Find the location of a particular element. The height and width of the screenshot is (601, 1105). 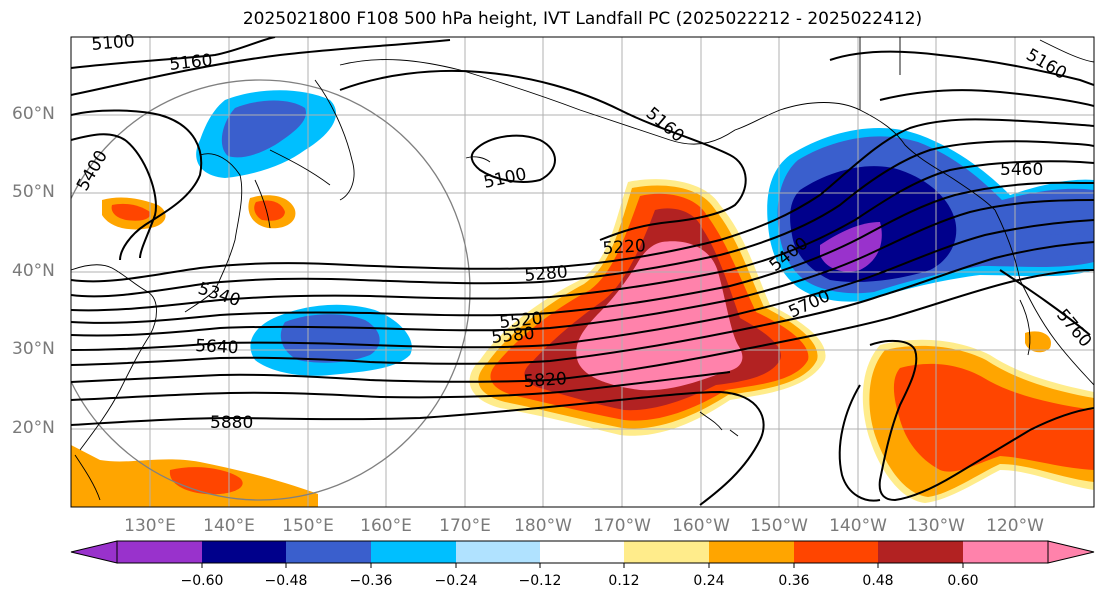

lat-label: 50°N is located at coordinates (33, 192).